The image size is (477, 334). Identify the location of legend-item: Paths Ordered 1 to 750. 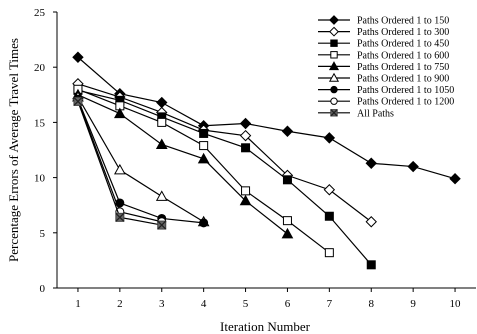
(383, 67).